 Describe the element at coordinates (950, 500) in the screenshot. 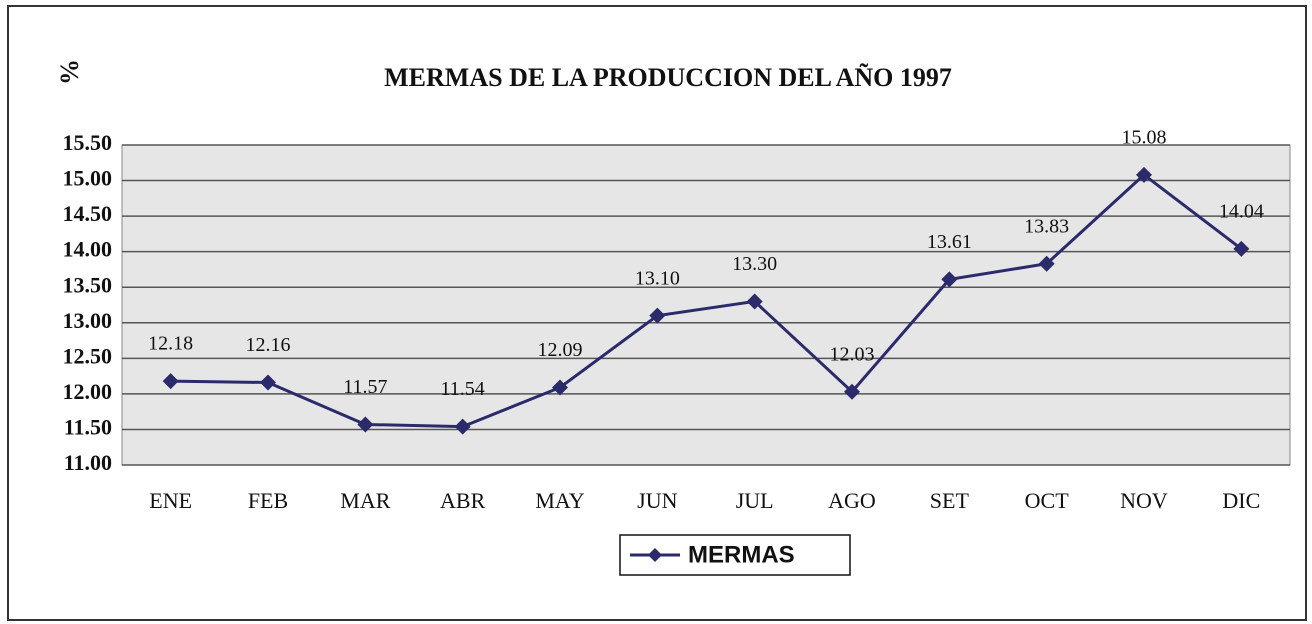

I see `x-tick-label: SET` at that location.